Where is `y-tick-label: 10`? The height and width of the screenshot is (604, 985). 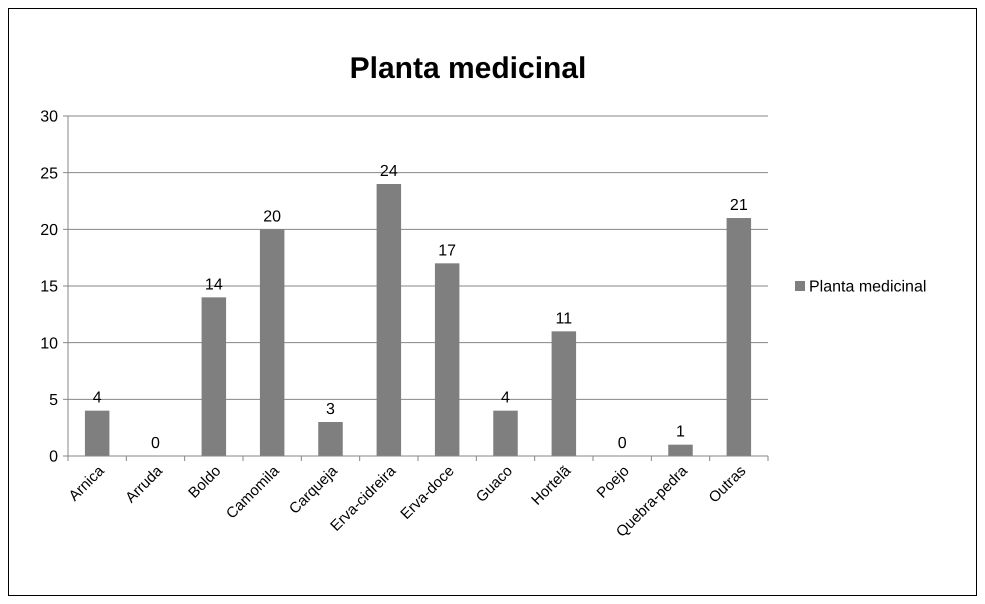
y-tick-label: 10 is located at coordinates (49, 343).